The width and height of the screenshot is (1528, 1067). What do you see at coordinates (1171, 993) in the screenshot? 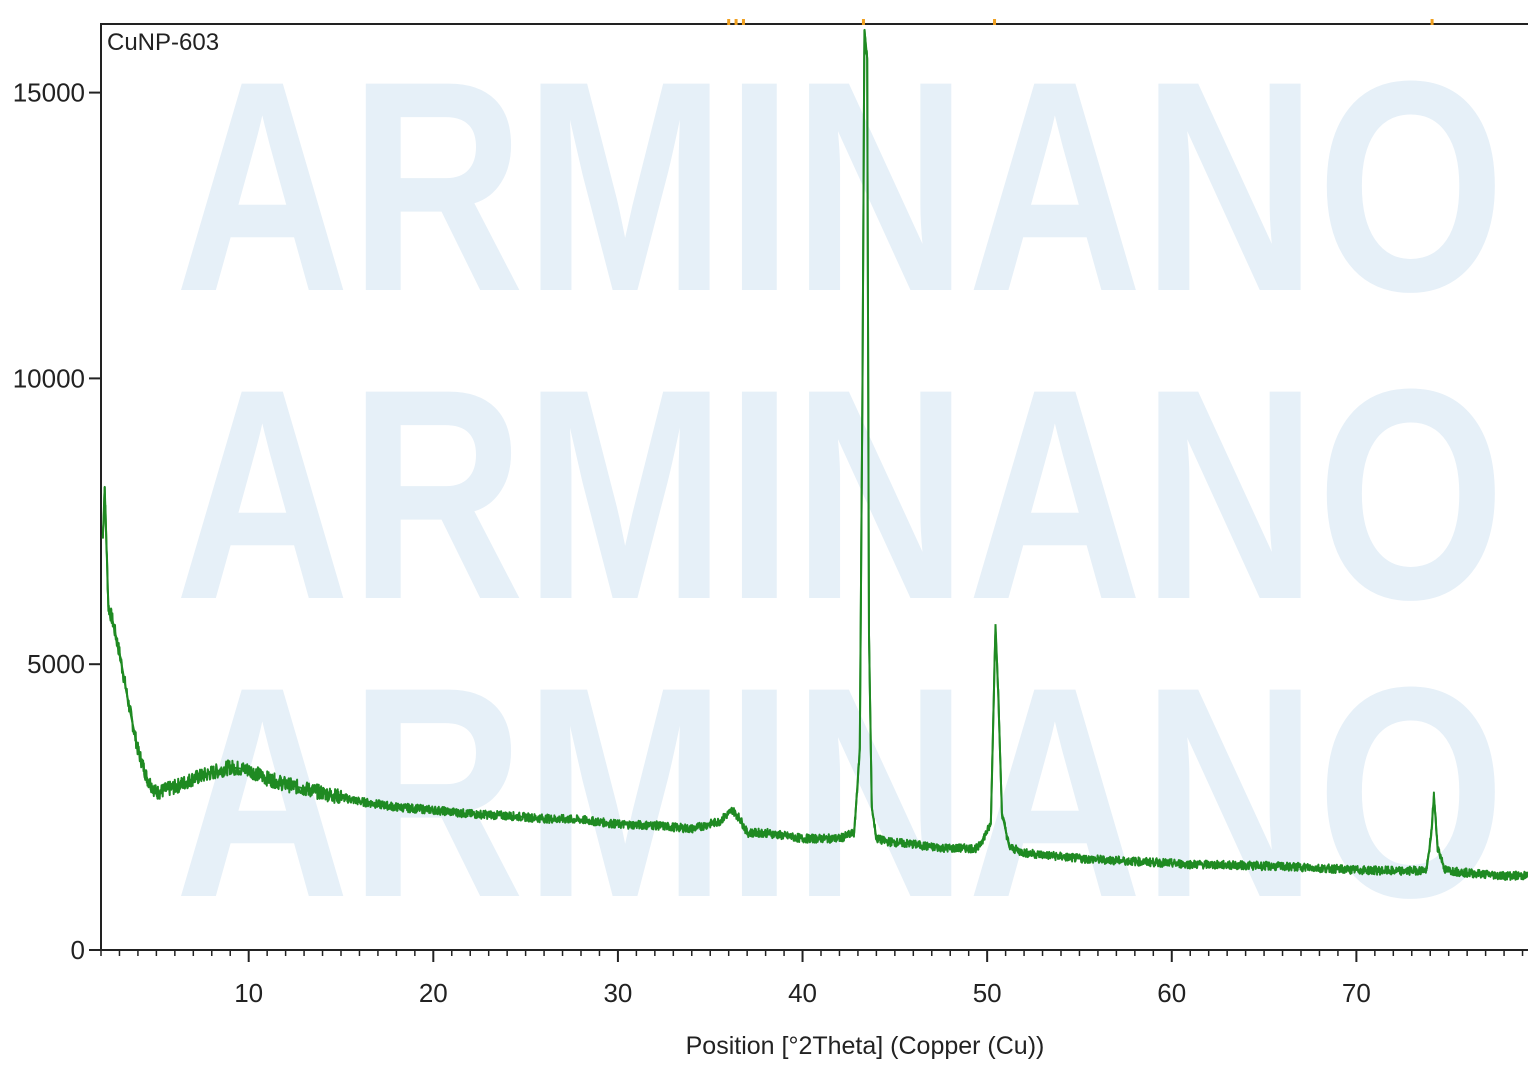
I see `x-tick-label: 60` at bounding box center [1171, 993].